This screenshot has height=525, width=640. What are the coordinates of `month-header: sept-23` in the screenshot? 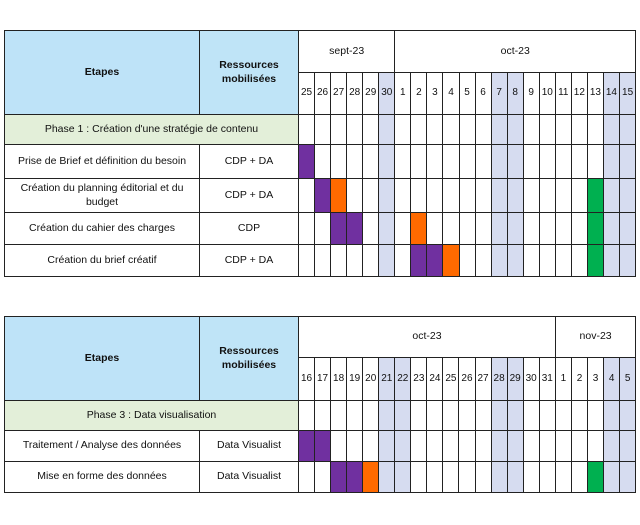 It's located at (346, 51).